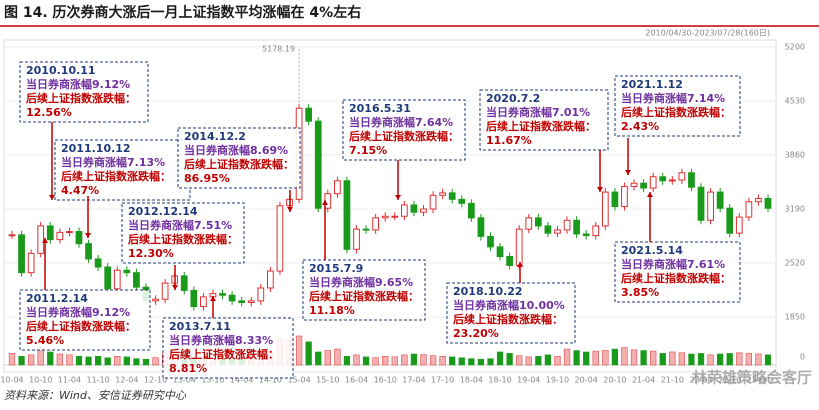  Describe the element at coordinates (795, 263) in the screenshot. I see `y-tick-label: 2520` at that location.